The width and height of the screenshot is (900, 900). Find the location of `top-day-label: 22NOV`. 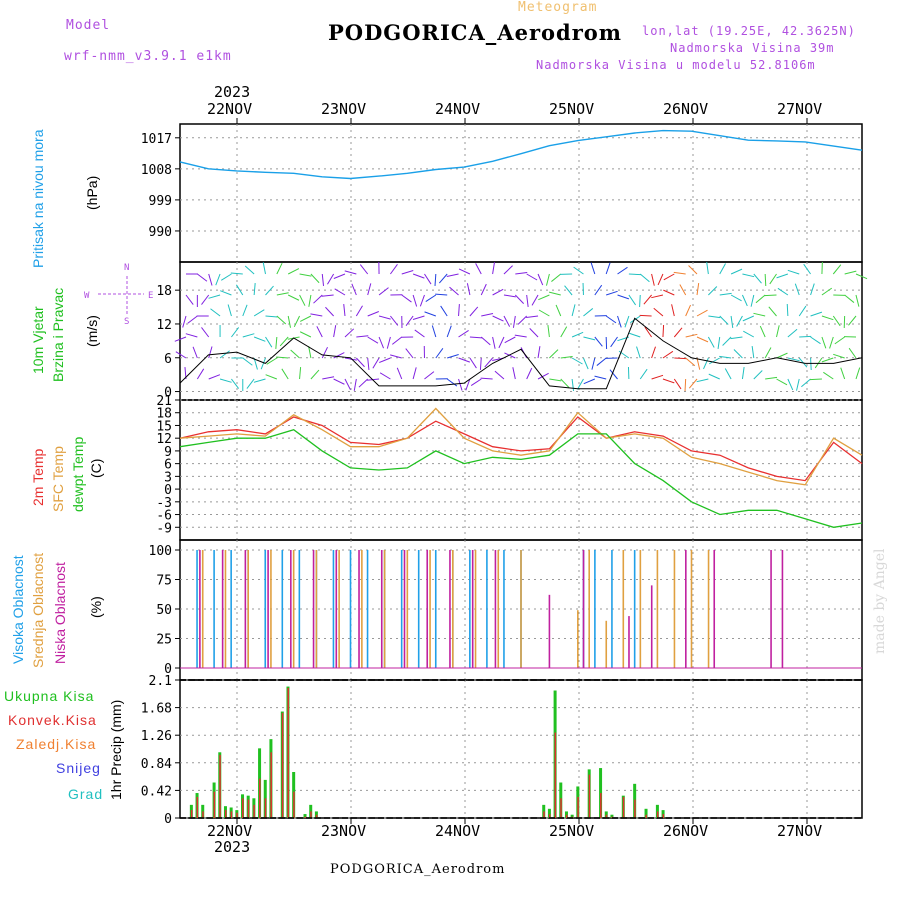

top-day-label: 22NOV is located at coordinates (230, 109).